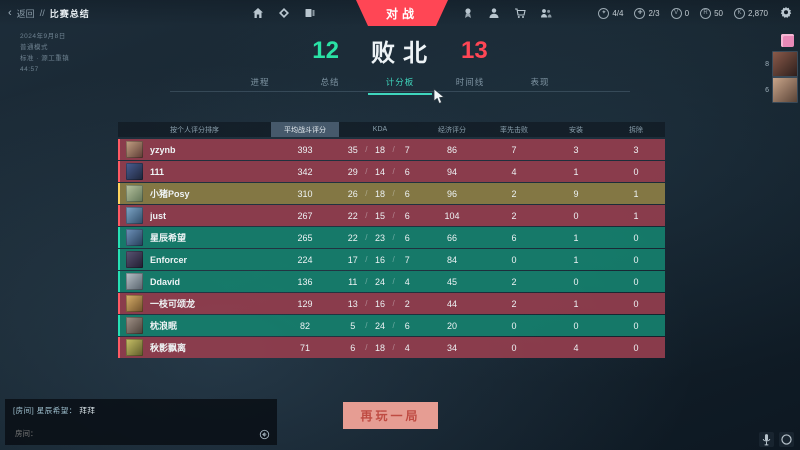  What do you see at coordinates (260, 82) in the screenshot?
I see `tab-进程: 进程` at bounding box center [260, 82].